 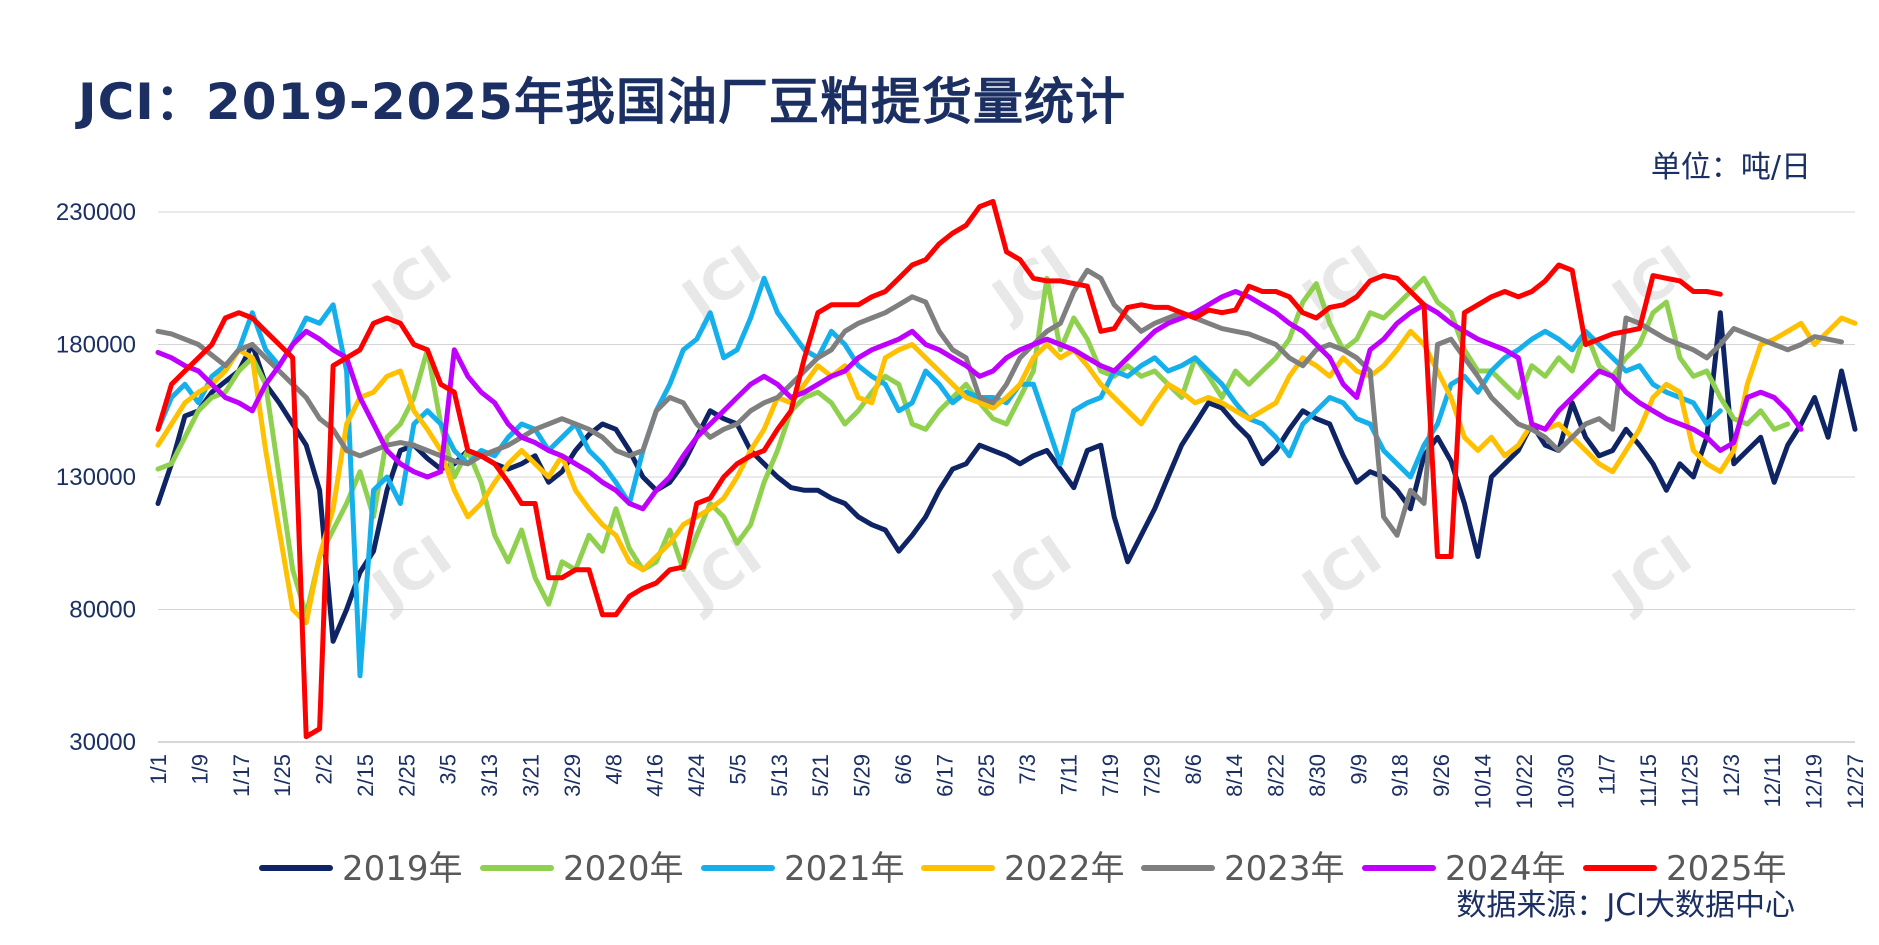 I want to click on y-tick-label: 130000, so click(x=96, y=477).